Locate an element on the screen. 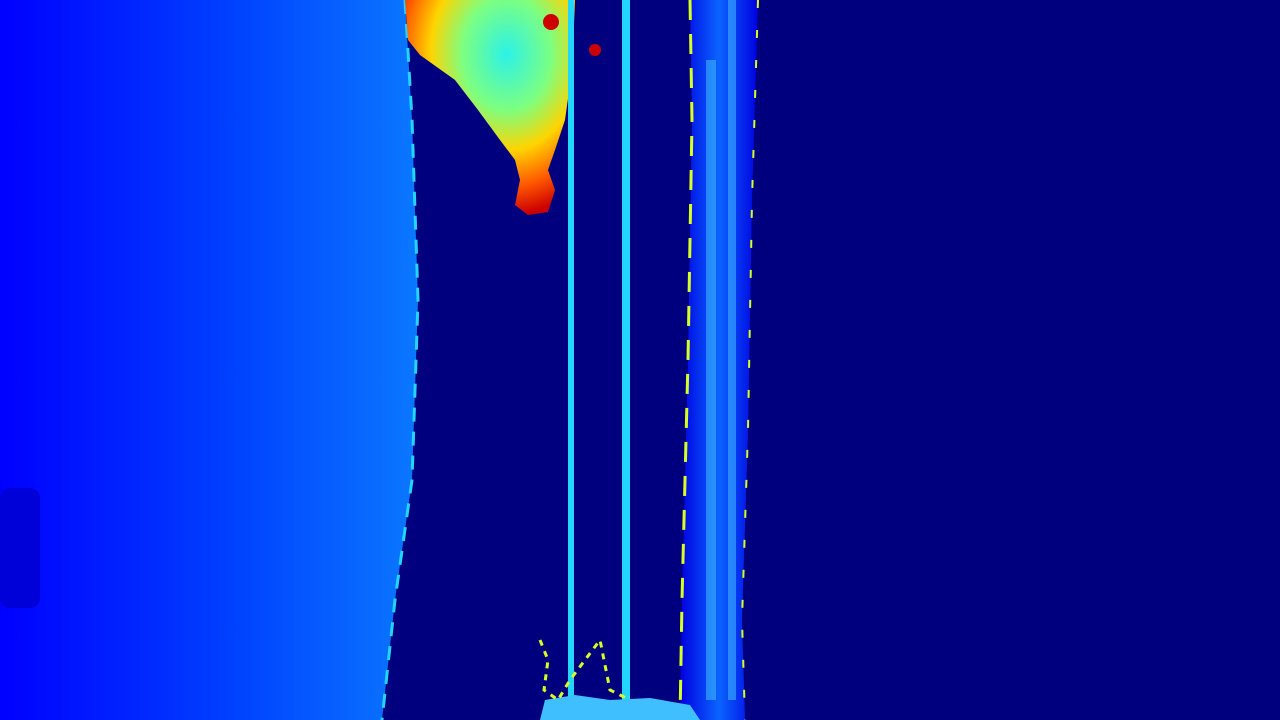 The width and height of the screenshot is (1280, 720). floor-edge is located at coordinates (584, 669).